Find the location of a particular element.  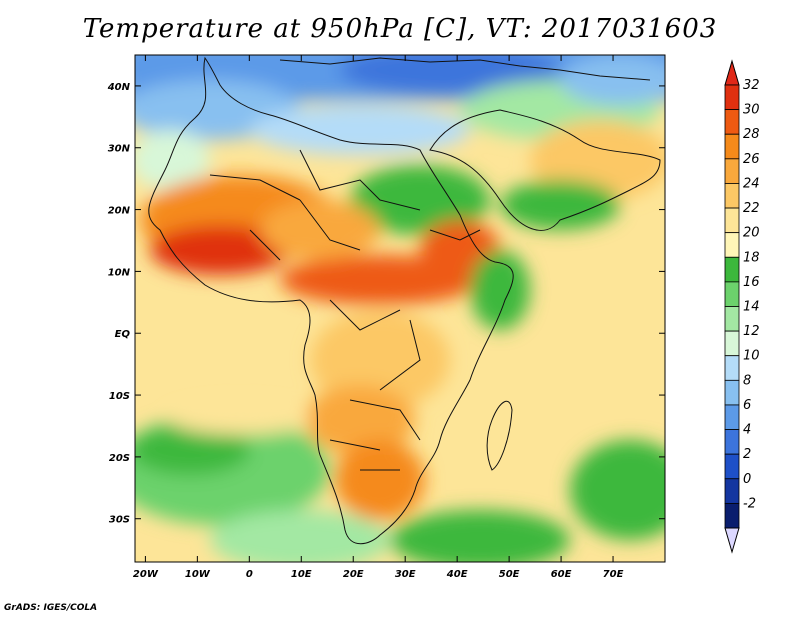

colorbar-label: 10 is located at coordinates (751, 356).